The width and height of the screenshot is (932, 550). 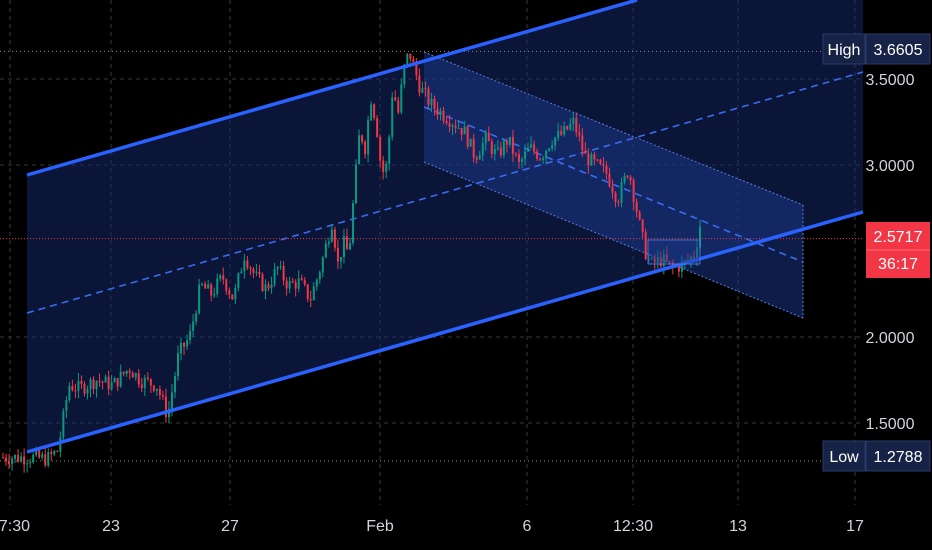 I want to click on descending-channel-lower-line, so click(x=613, y=240).